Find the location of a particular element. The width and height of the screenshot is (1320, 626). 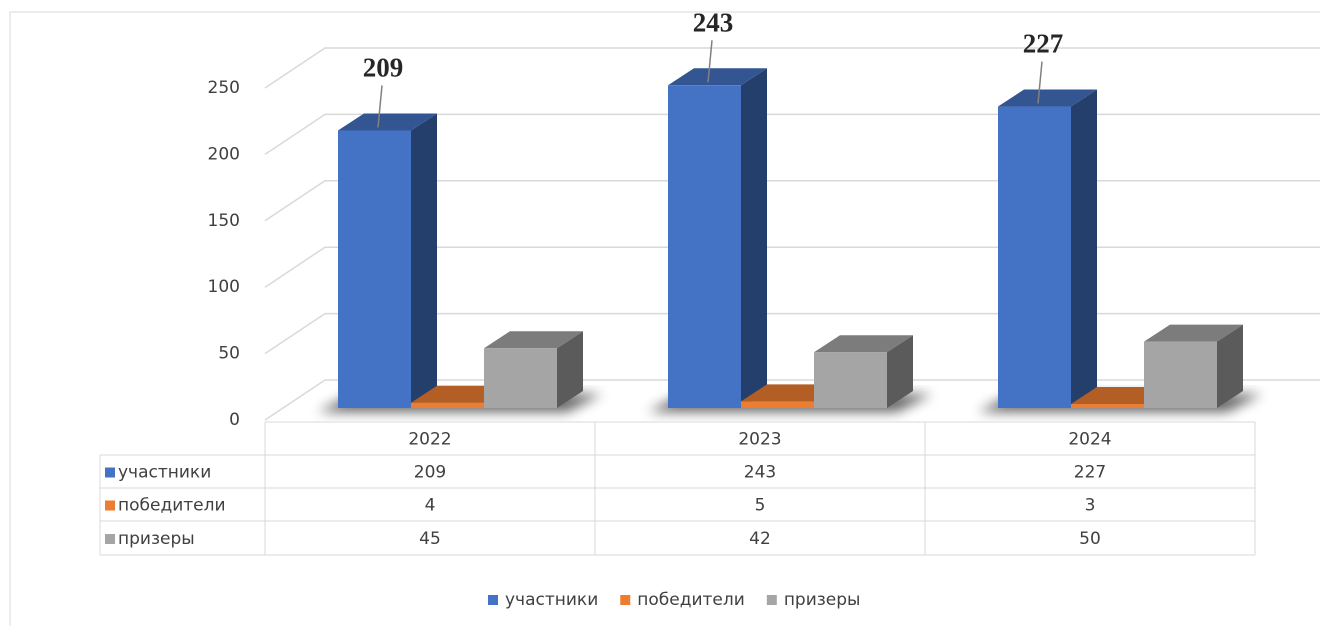

table-cell: 5 is located at coordinates (760, 506).